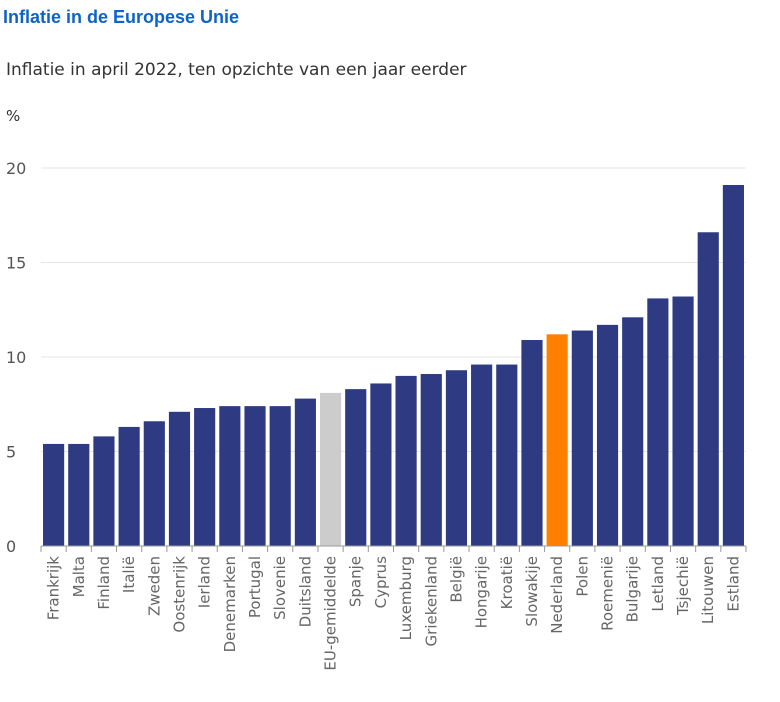 The height and width of the screenshot is (702, 780). What do you see at coordinates (104, 583) in the screenshot?
I see `x-category-label: Finland` at bounding box center [104, 583].